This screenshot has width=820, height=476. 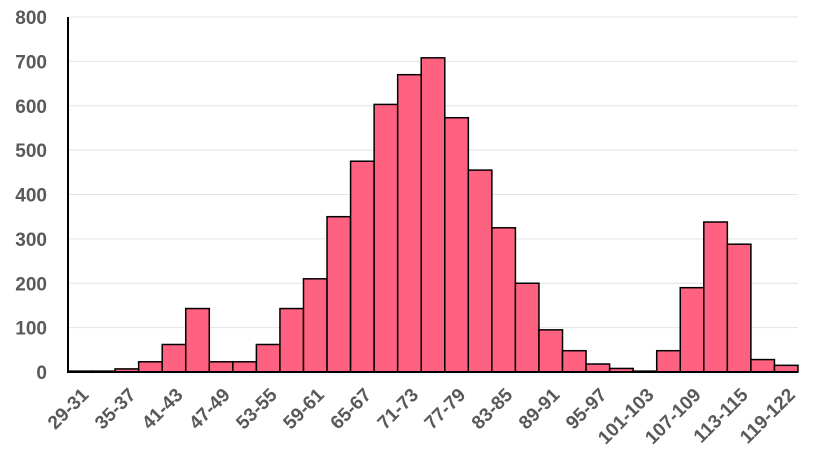 What do you see at coordinates (31, 284) in the screenshot?
I see `y-tick-label: 200` at bounding box center [31, 284].